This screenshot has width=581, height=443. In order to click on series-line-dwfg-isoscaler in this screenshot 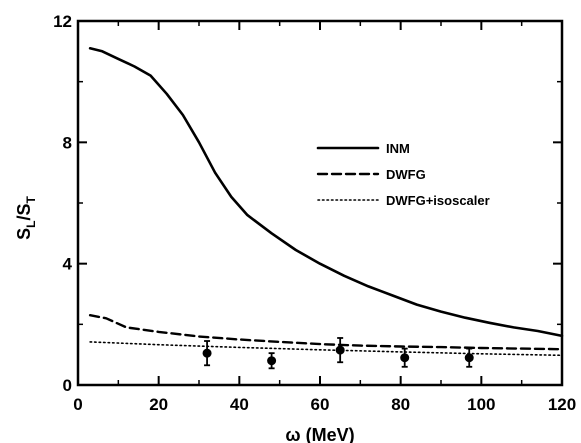, I will do `click(326, 349)`.